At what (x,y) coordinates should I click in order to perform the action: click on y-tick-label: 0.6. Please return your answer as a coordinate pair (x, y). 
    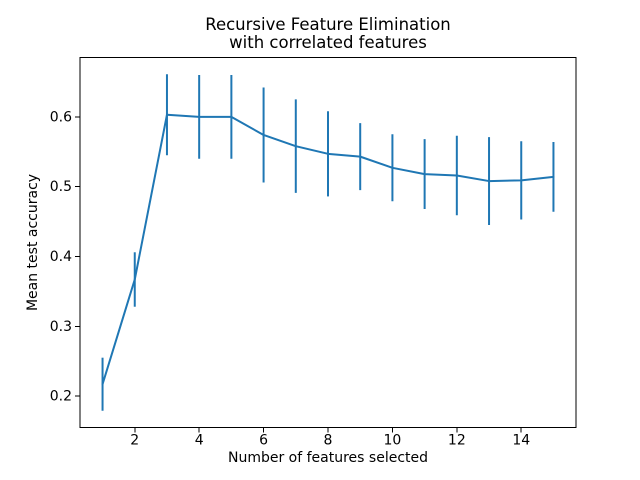
    Looking at the image, I should click on (61, 117).